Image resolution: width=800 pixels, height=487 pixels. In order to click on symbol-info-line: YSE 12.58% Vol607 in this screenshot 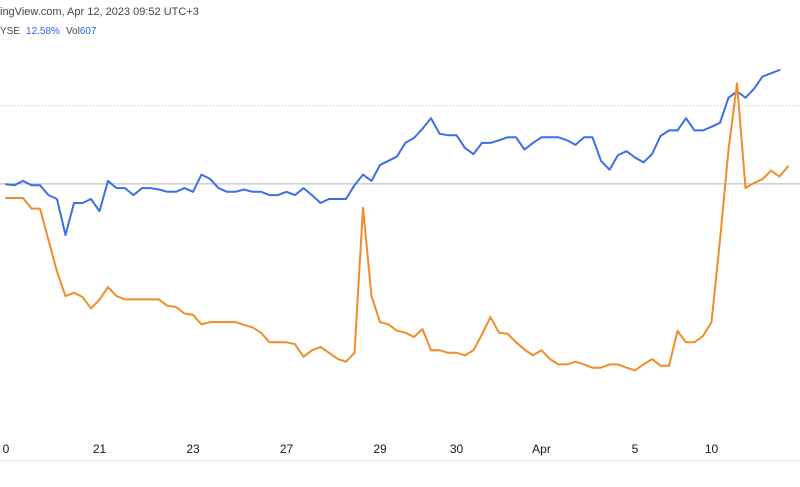, I will do `click(48, 31)`.